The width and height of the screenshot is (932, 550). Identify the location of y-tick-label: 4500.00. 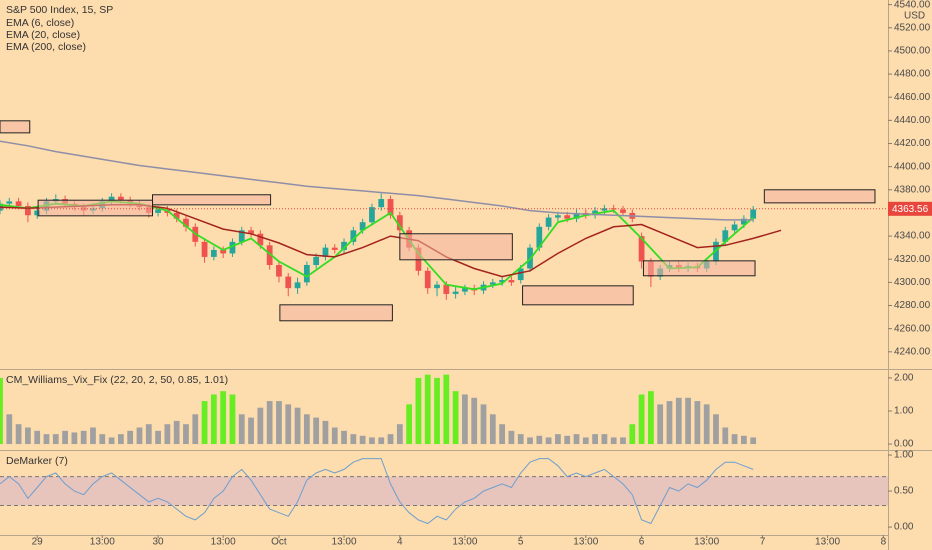
(912, 51).